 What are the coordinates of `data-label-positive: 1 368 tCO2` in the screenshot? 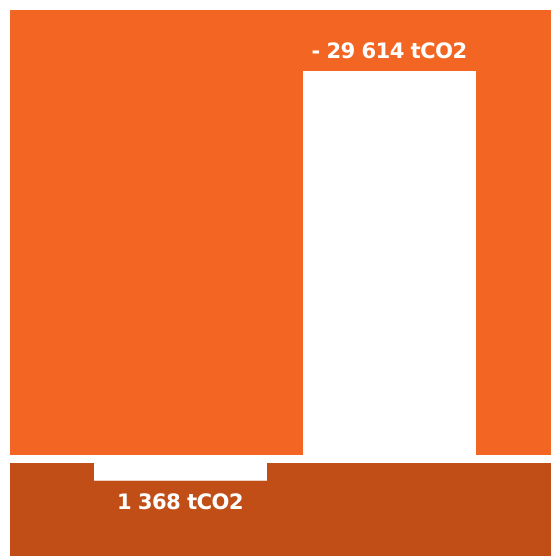 It's located at (180, 502).